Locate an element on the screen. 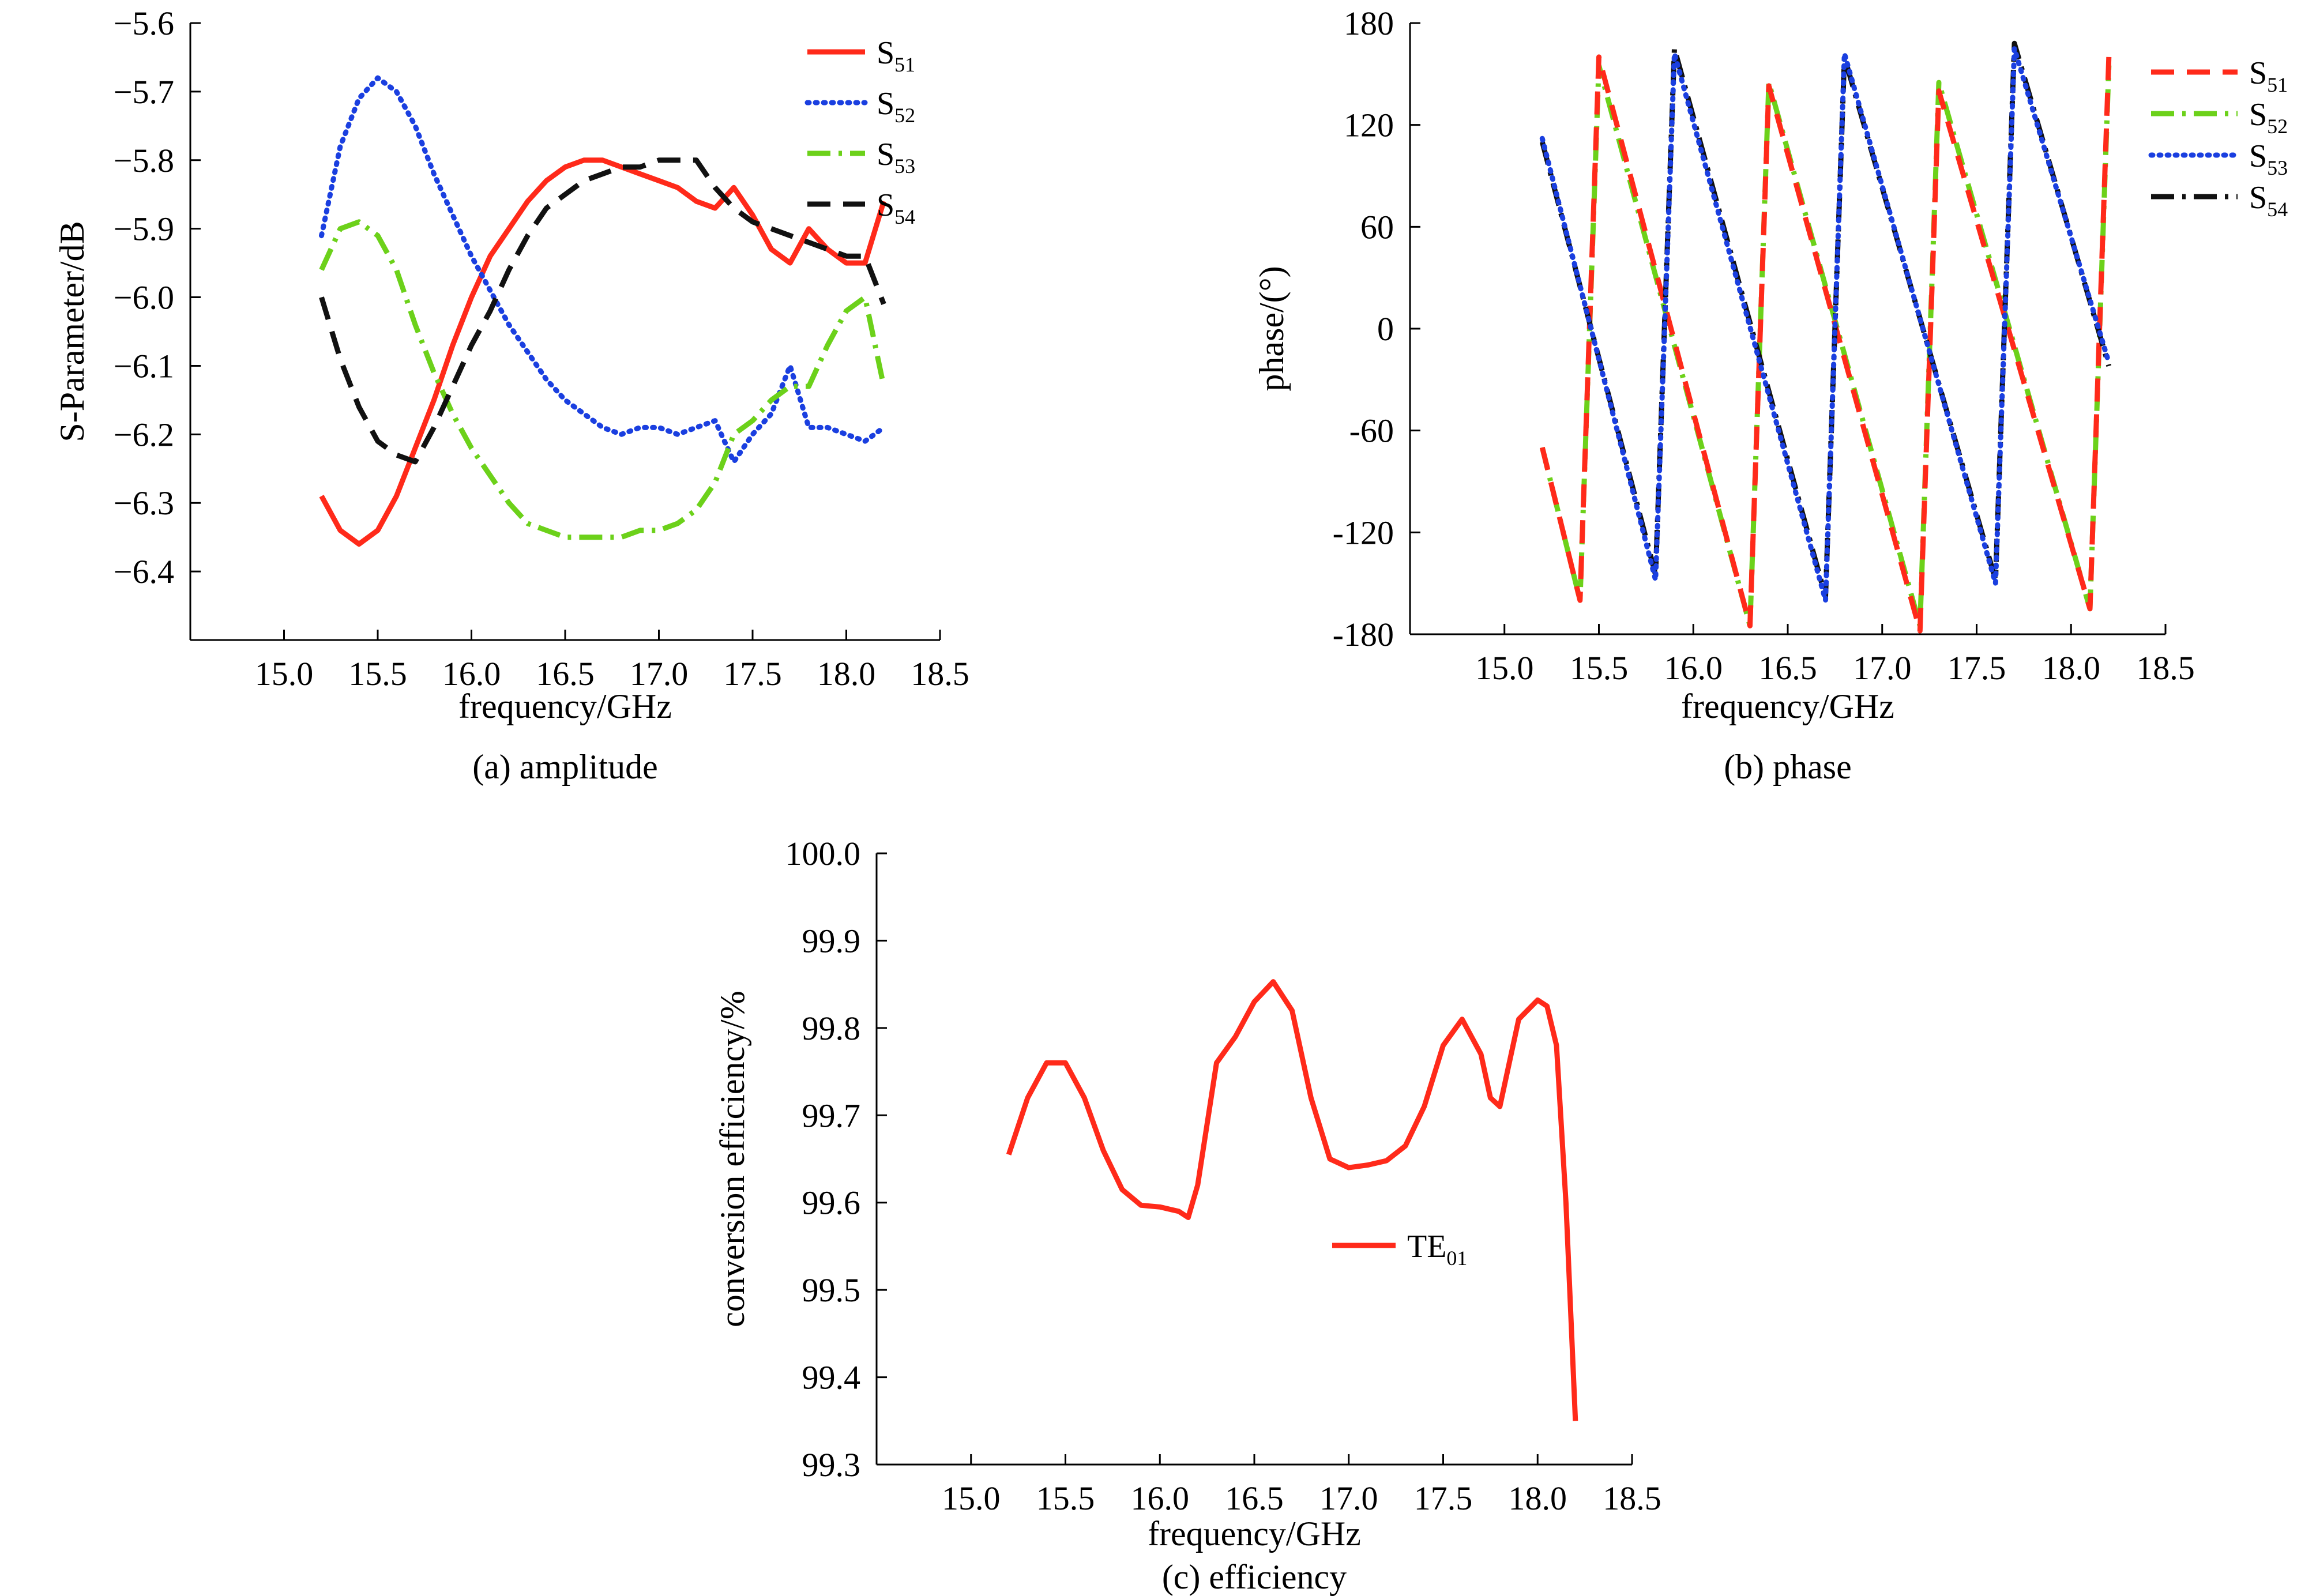 Image resolution: width=2316 pixels, height=1596 pixels. panel-caption: (b) phase is located at coordinates (1788, 767).